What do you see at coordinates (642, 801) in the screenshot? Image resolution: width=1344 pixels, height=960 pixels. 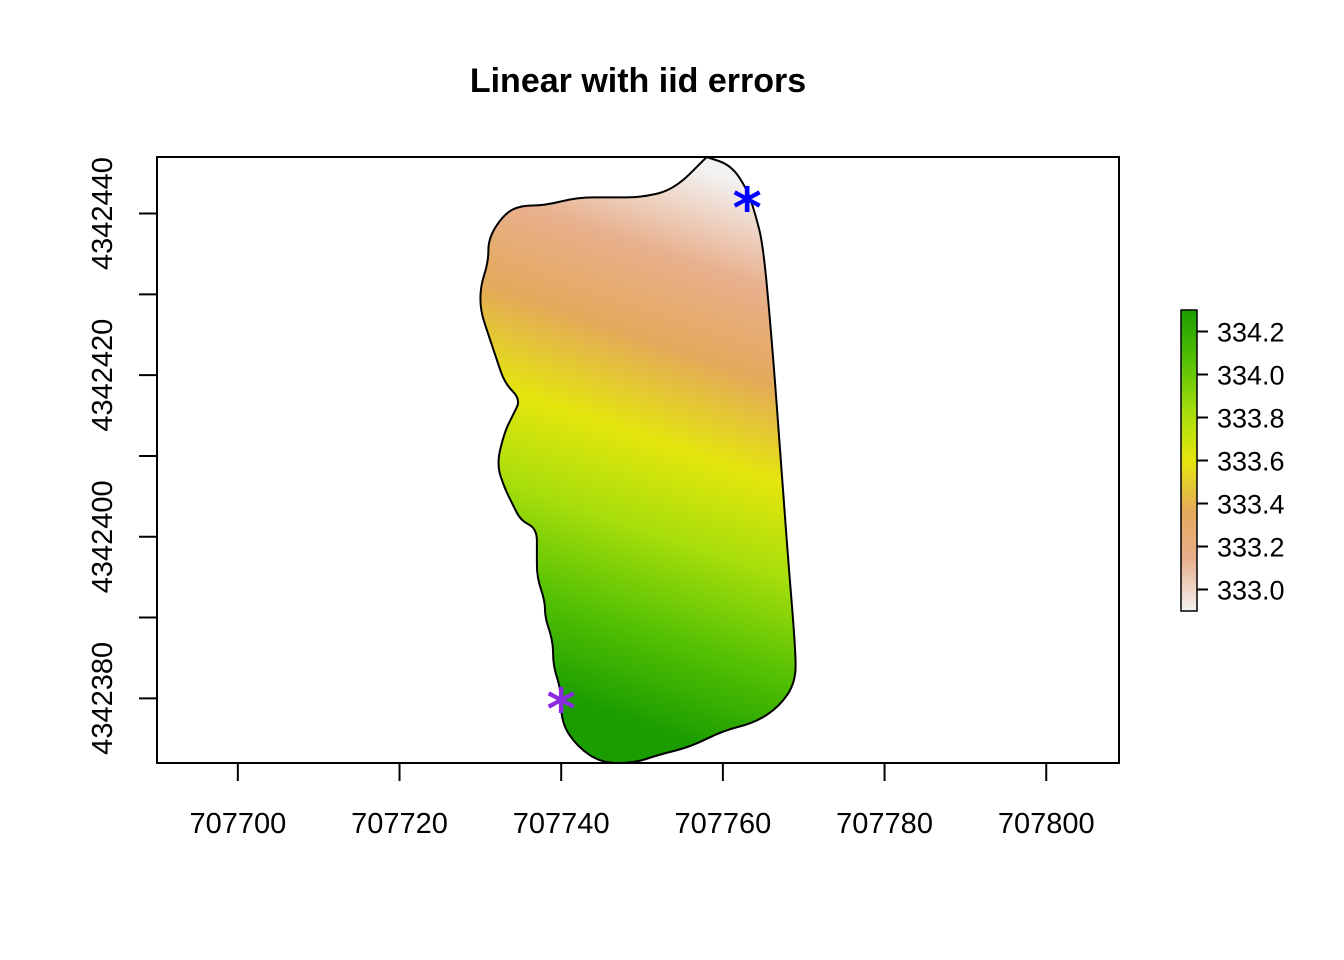 I see `x-axis: 707700 707720 707740 707760 707780 707800` at bounding box center [642, 801].